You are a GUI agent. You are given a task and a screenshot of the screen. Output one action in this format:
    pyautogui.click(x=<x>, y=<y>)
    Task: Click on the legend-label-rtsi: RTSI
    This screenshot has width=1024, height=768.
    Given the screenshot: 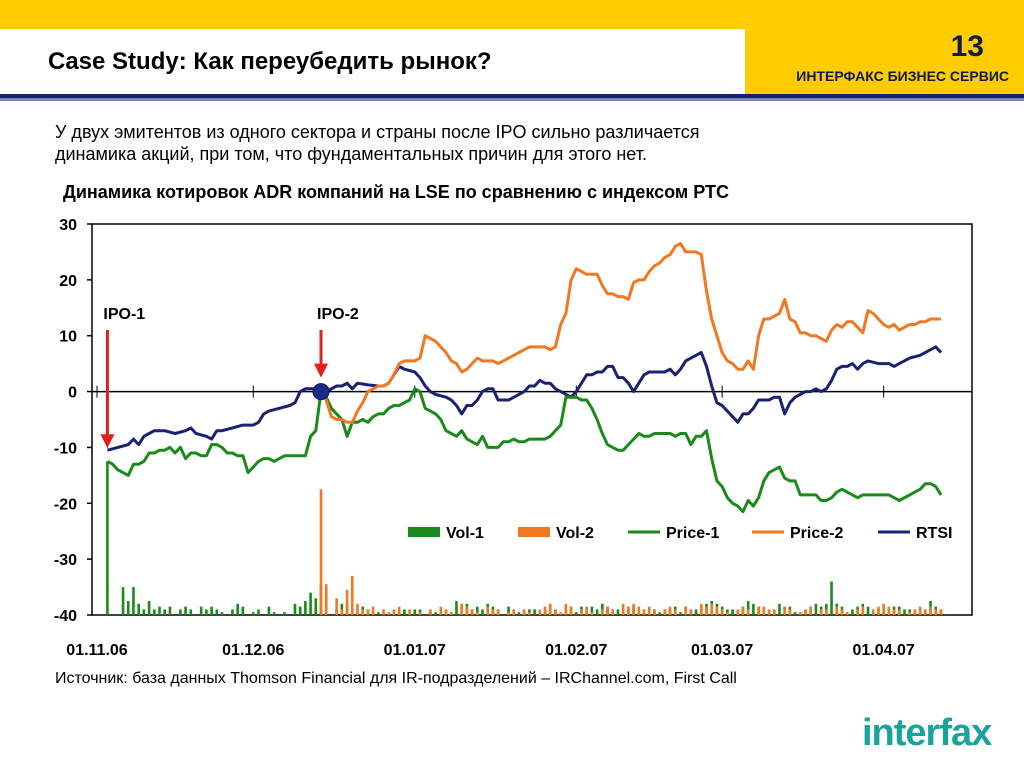 What is the action you would take?
    pyautogui.click(x=934, y=533)
    